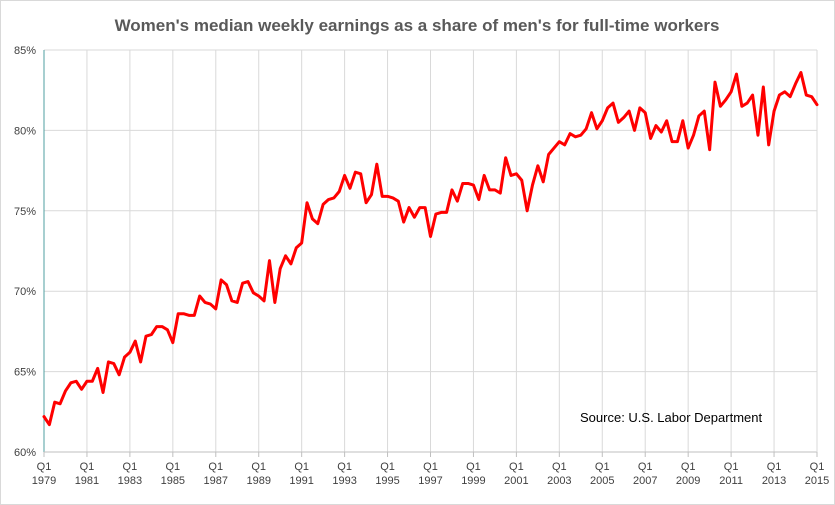  What do you see at coordinates (430, 481) in the screenshot?
I see `x-tick-year: 1997` at bounding box center [430, 481].